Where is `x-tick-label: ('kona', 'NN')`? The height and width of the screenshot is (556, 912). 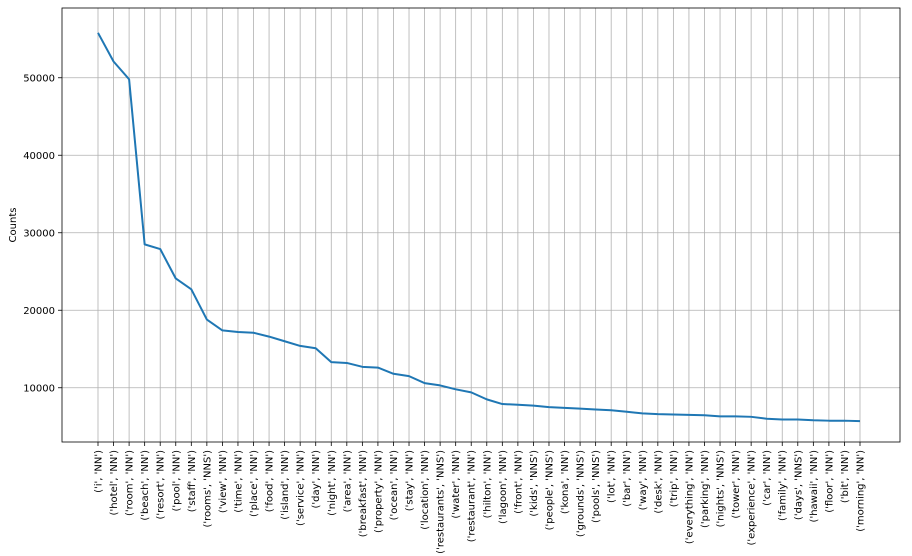 x-tick-label: ('kona', 'NN') is located at coordinates (565, 482).